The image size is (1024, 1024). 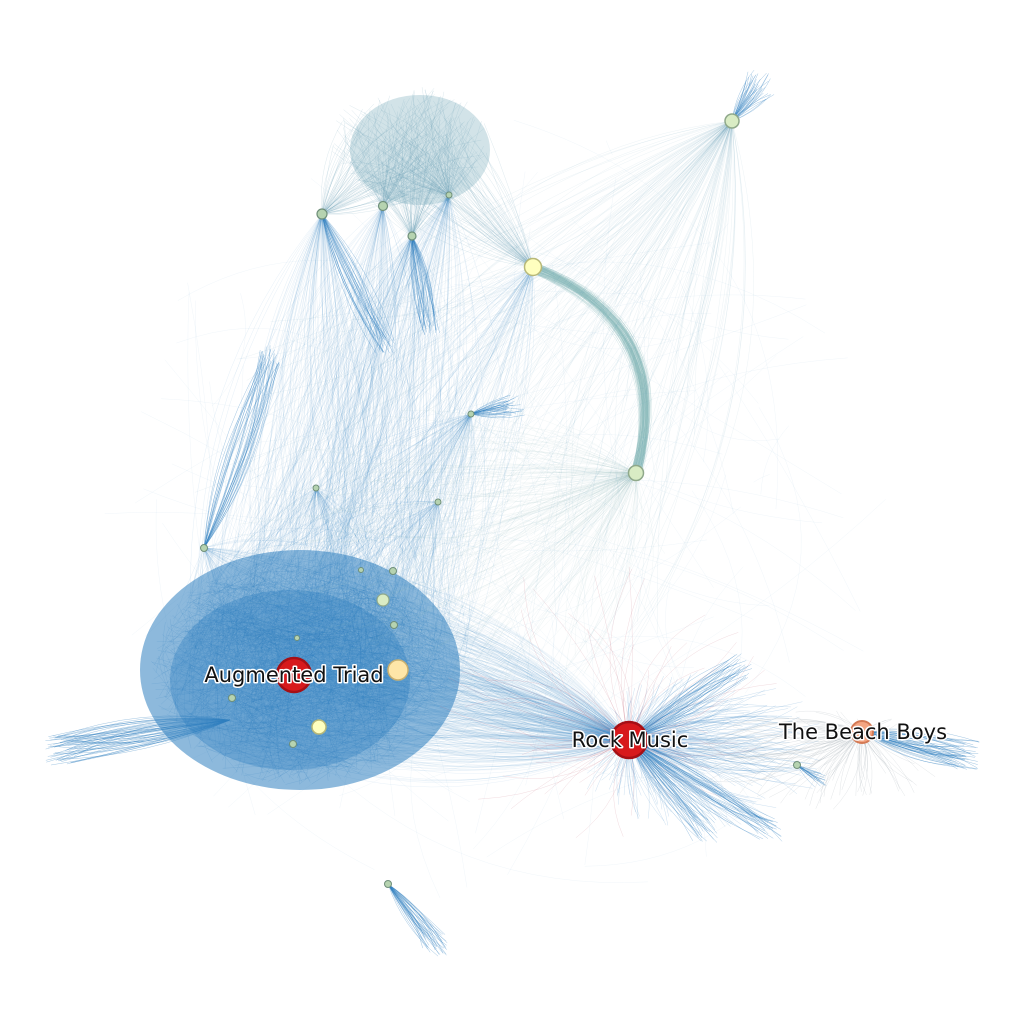 What do you see at coordinates (388, 884) in the screenshot?
I see `node-bottom` at bounding box center [388, 884].